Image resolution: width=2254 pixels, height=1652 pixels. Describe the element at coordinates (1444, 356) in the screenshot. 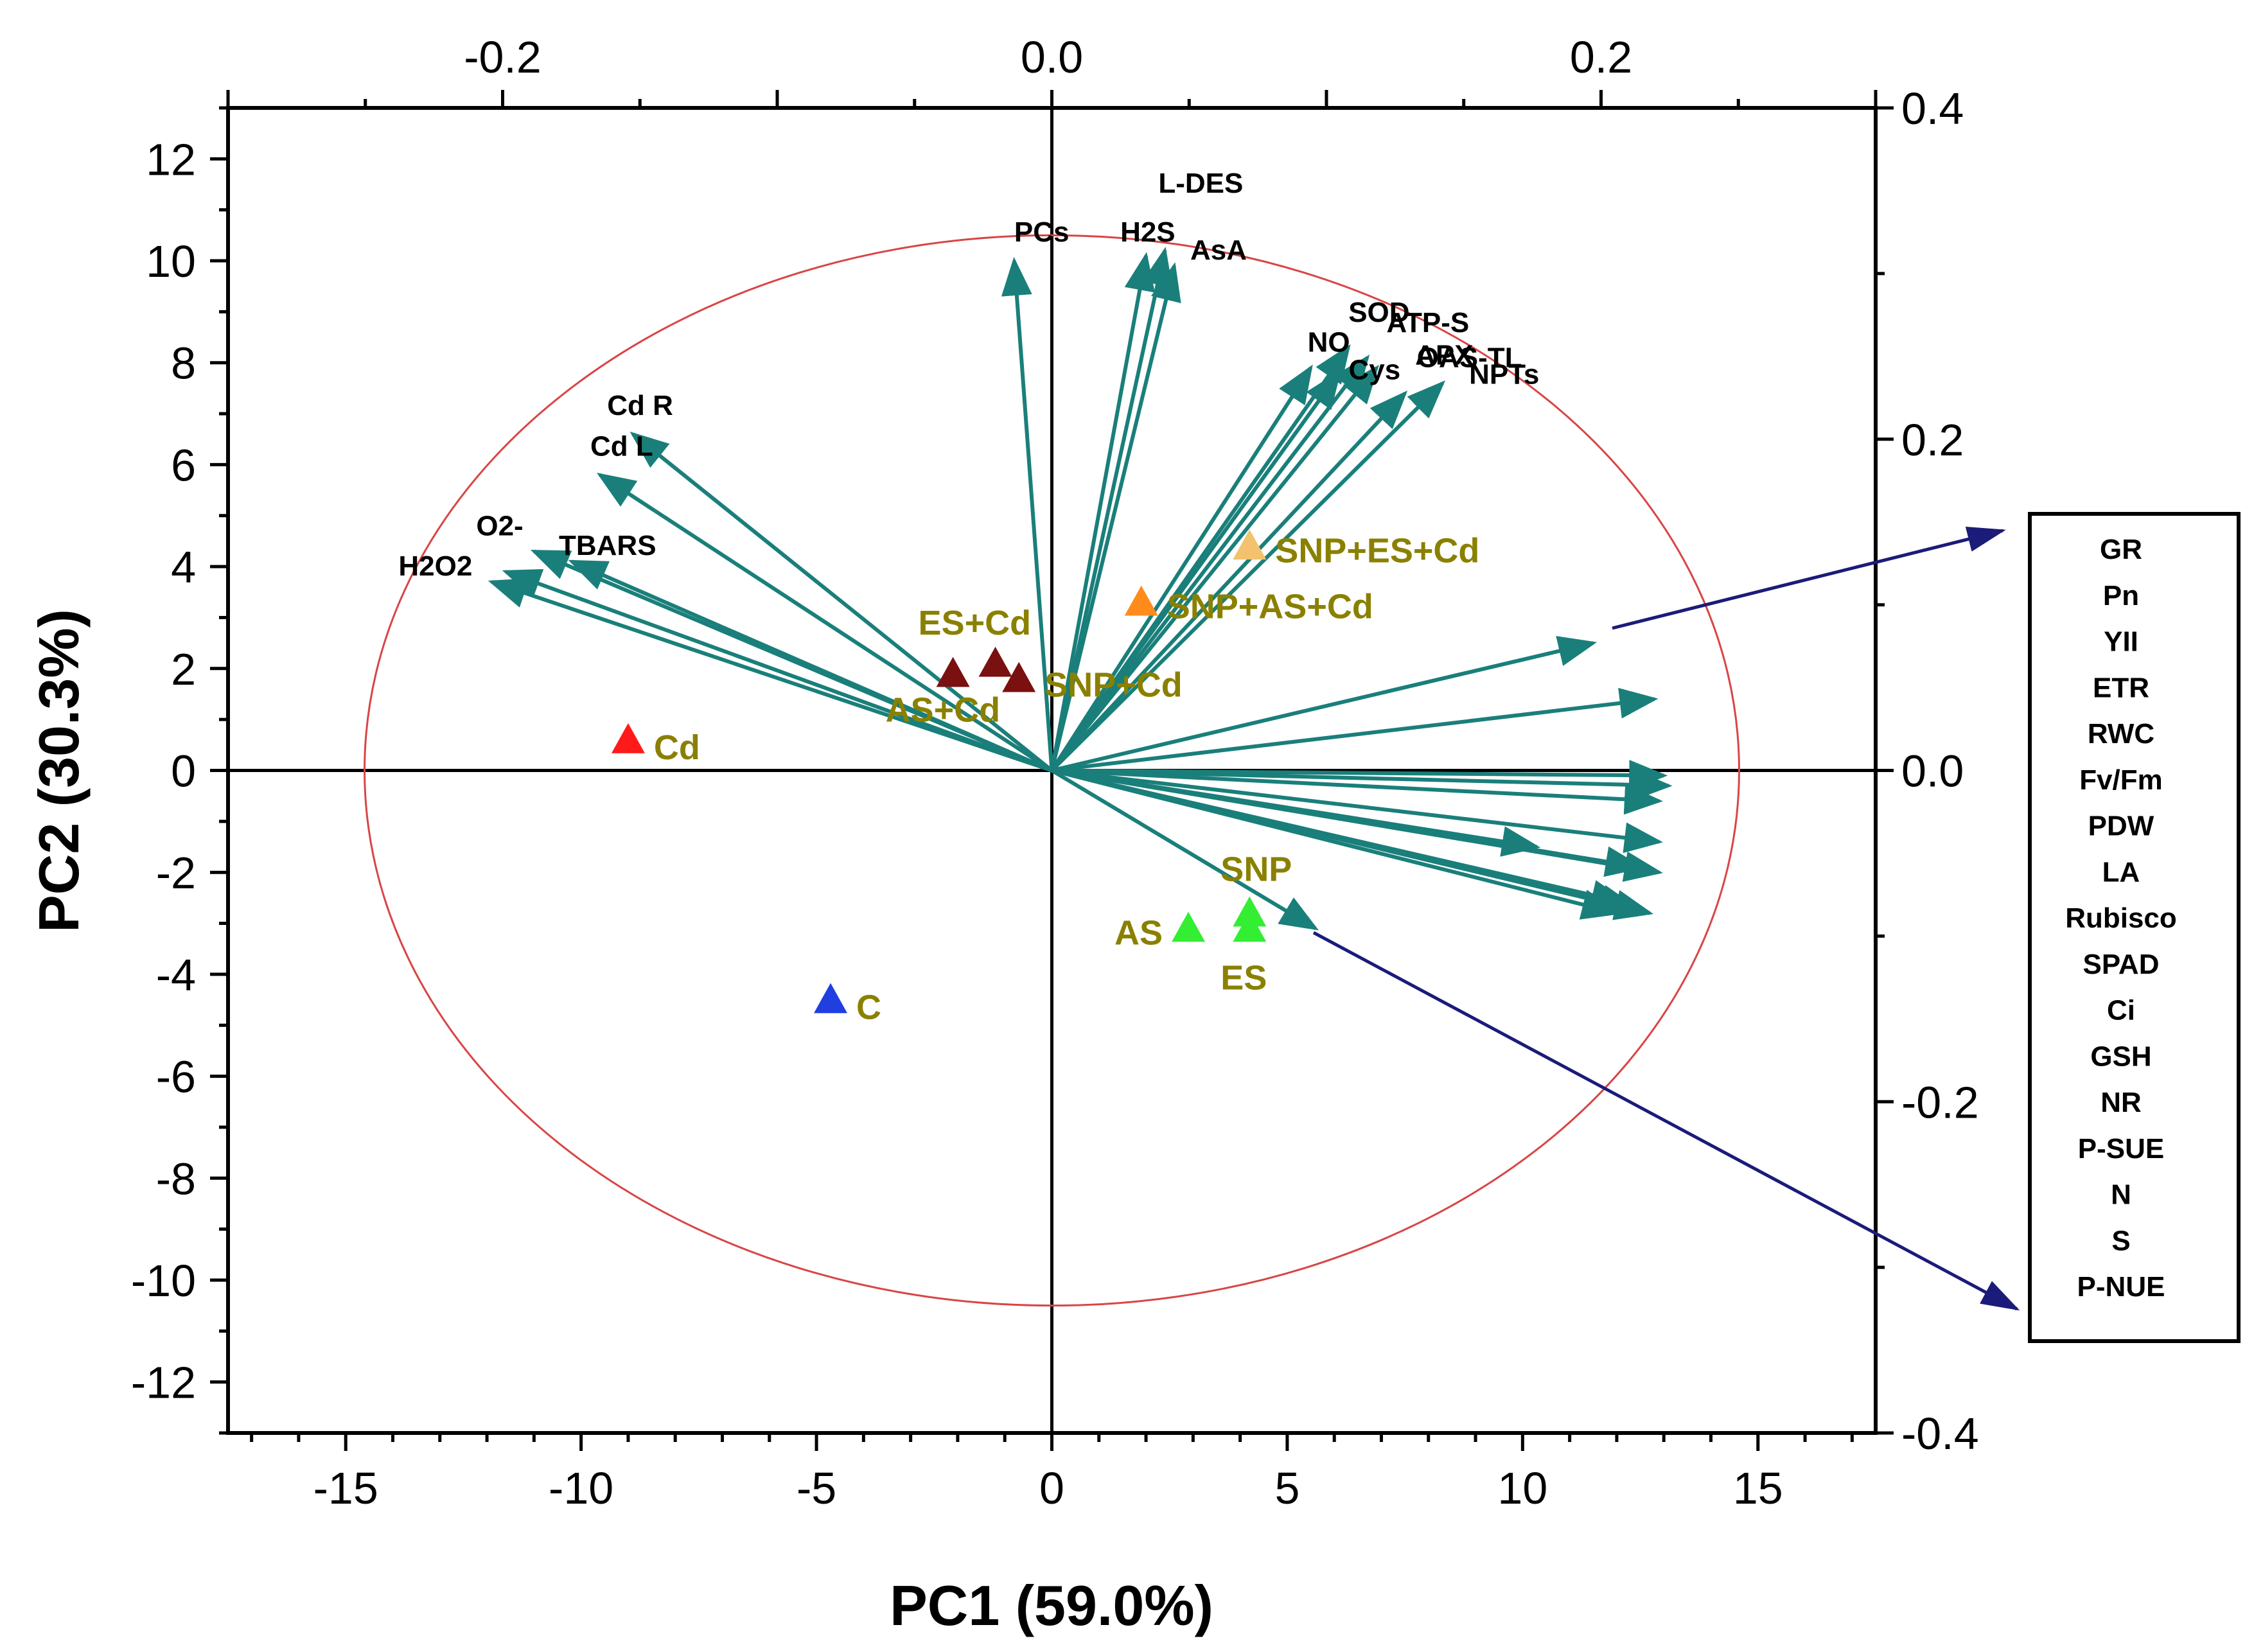

I see `variable-label: APX` at that location.